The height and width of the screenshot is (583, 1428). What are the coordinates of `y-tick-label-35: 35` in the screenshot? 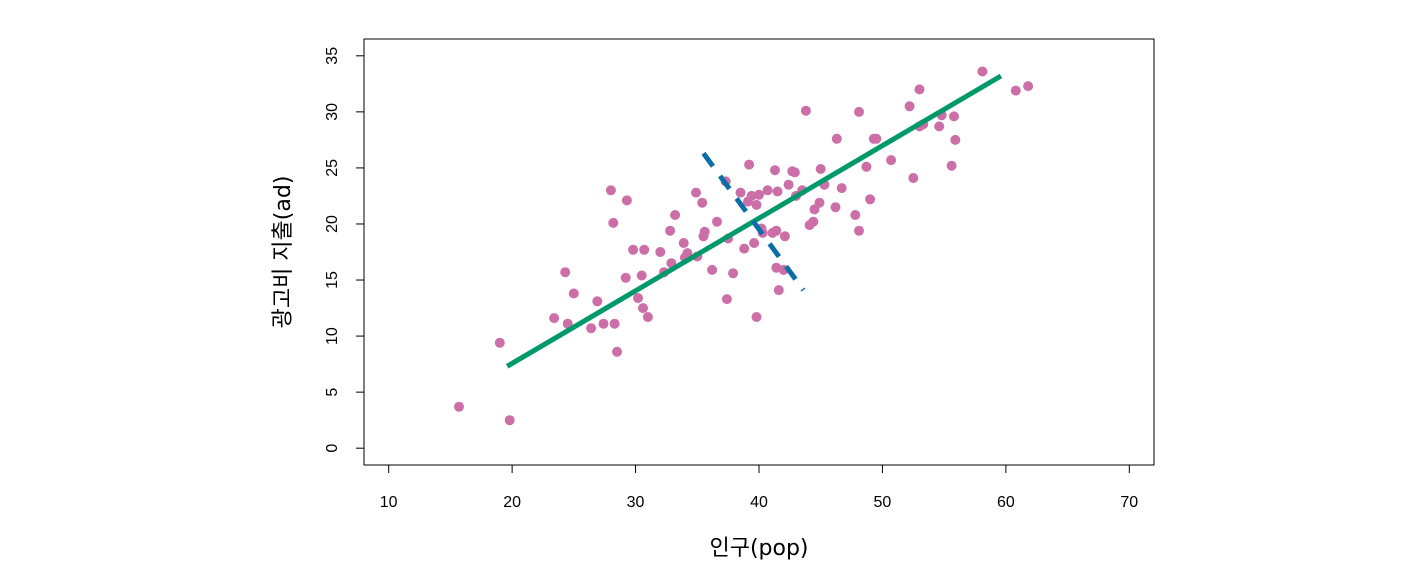 It's located at (332, 56).